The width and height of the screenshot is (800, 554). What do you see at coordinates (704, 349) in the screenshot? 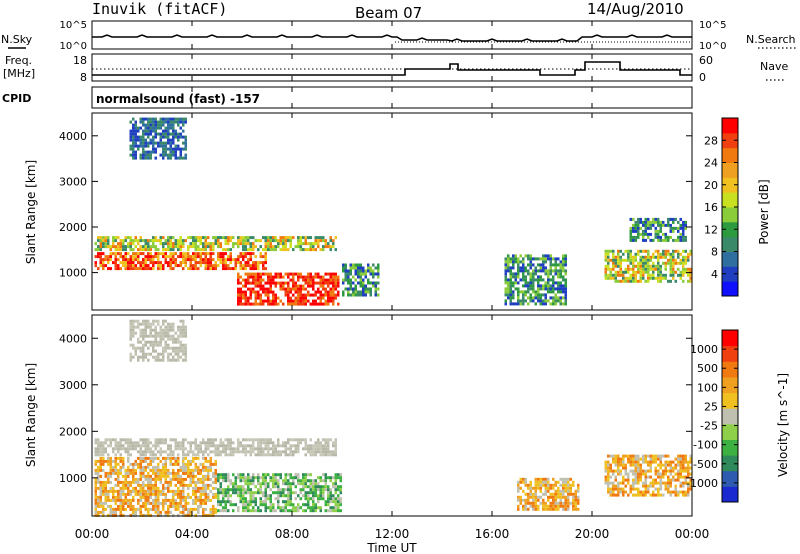
I see `colorbar-tick-label: 1000` at bounding box center [704, 349].